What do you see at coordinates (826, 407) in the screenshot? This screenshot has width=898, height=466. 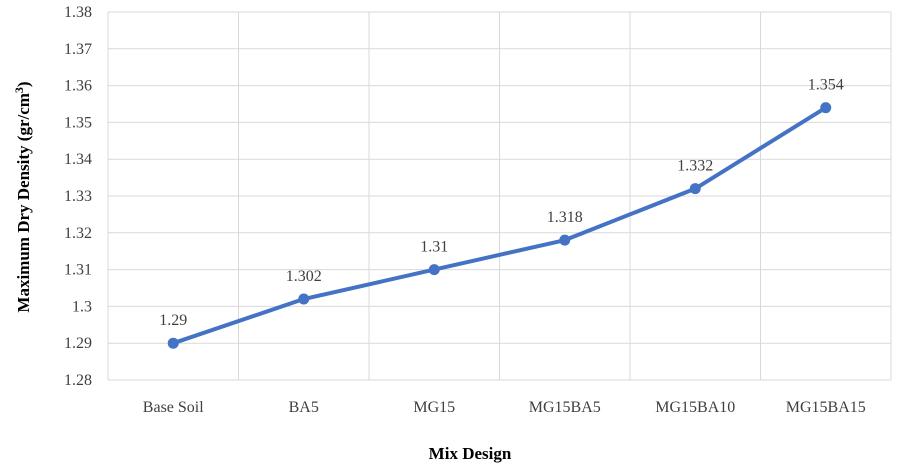 I see `x-tick-label: MG15BA15` at bounding box center [826, 407].